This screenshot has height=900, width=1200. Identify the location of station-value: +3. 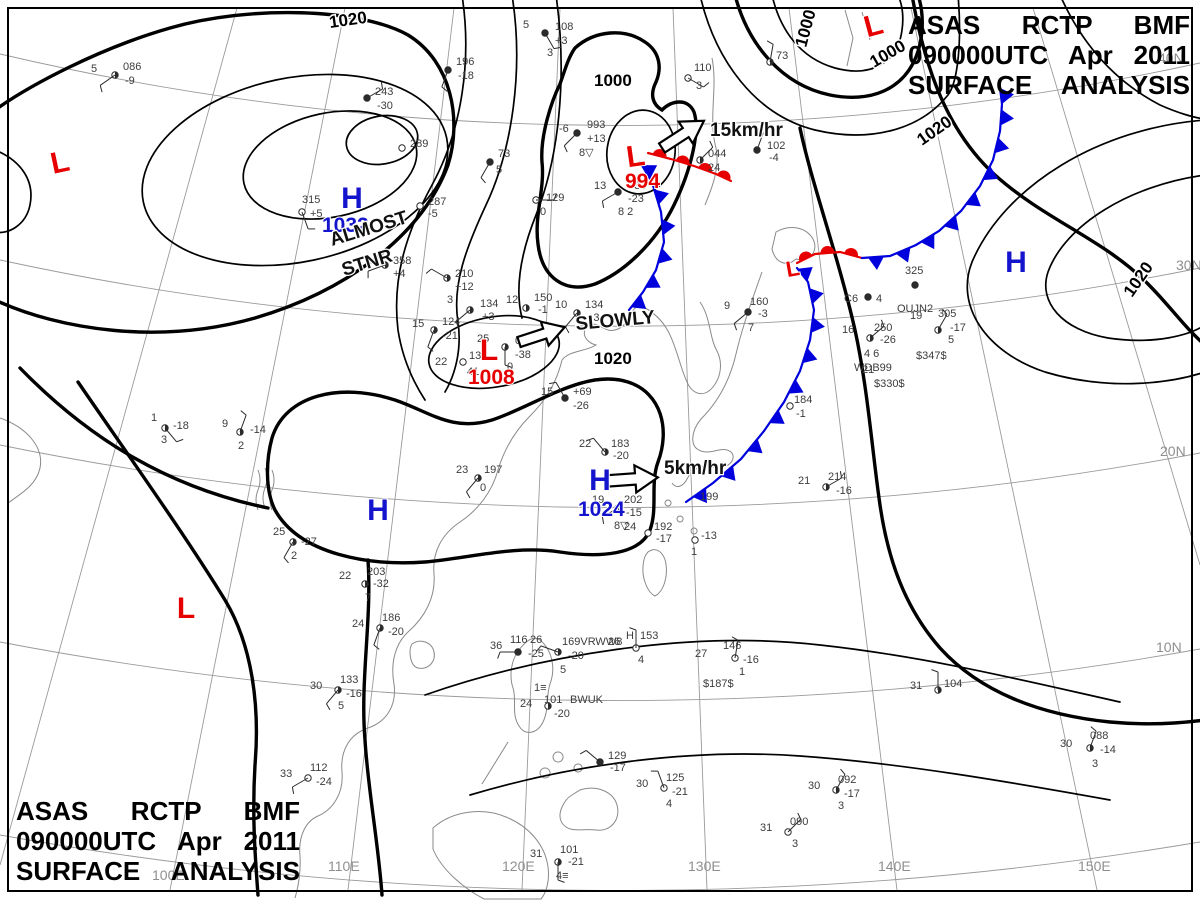
(561, 41).